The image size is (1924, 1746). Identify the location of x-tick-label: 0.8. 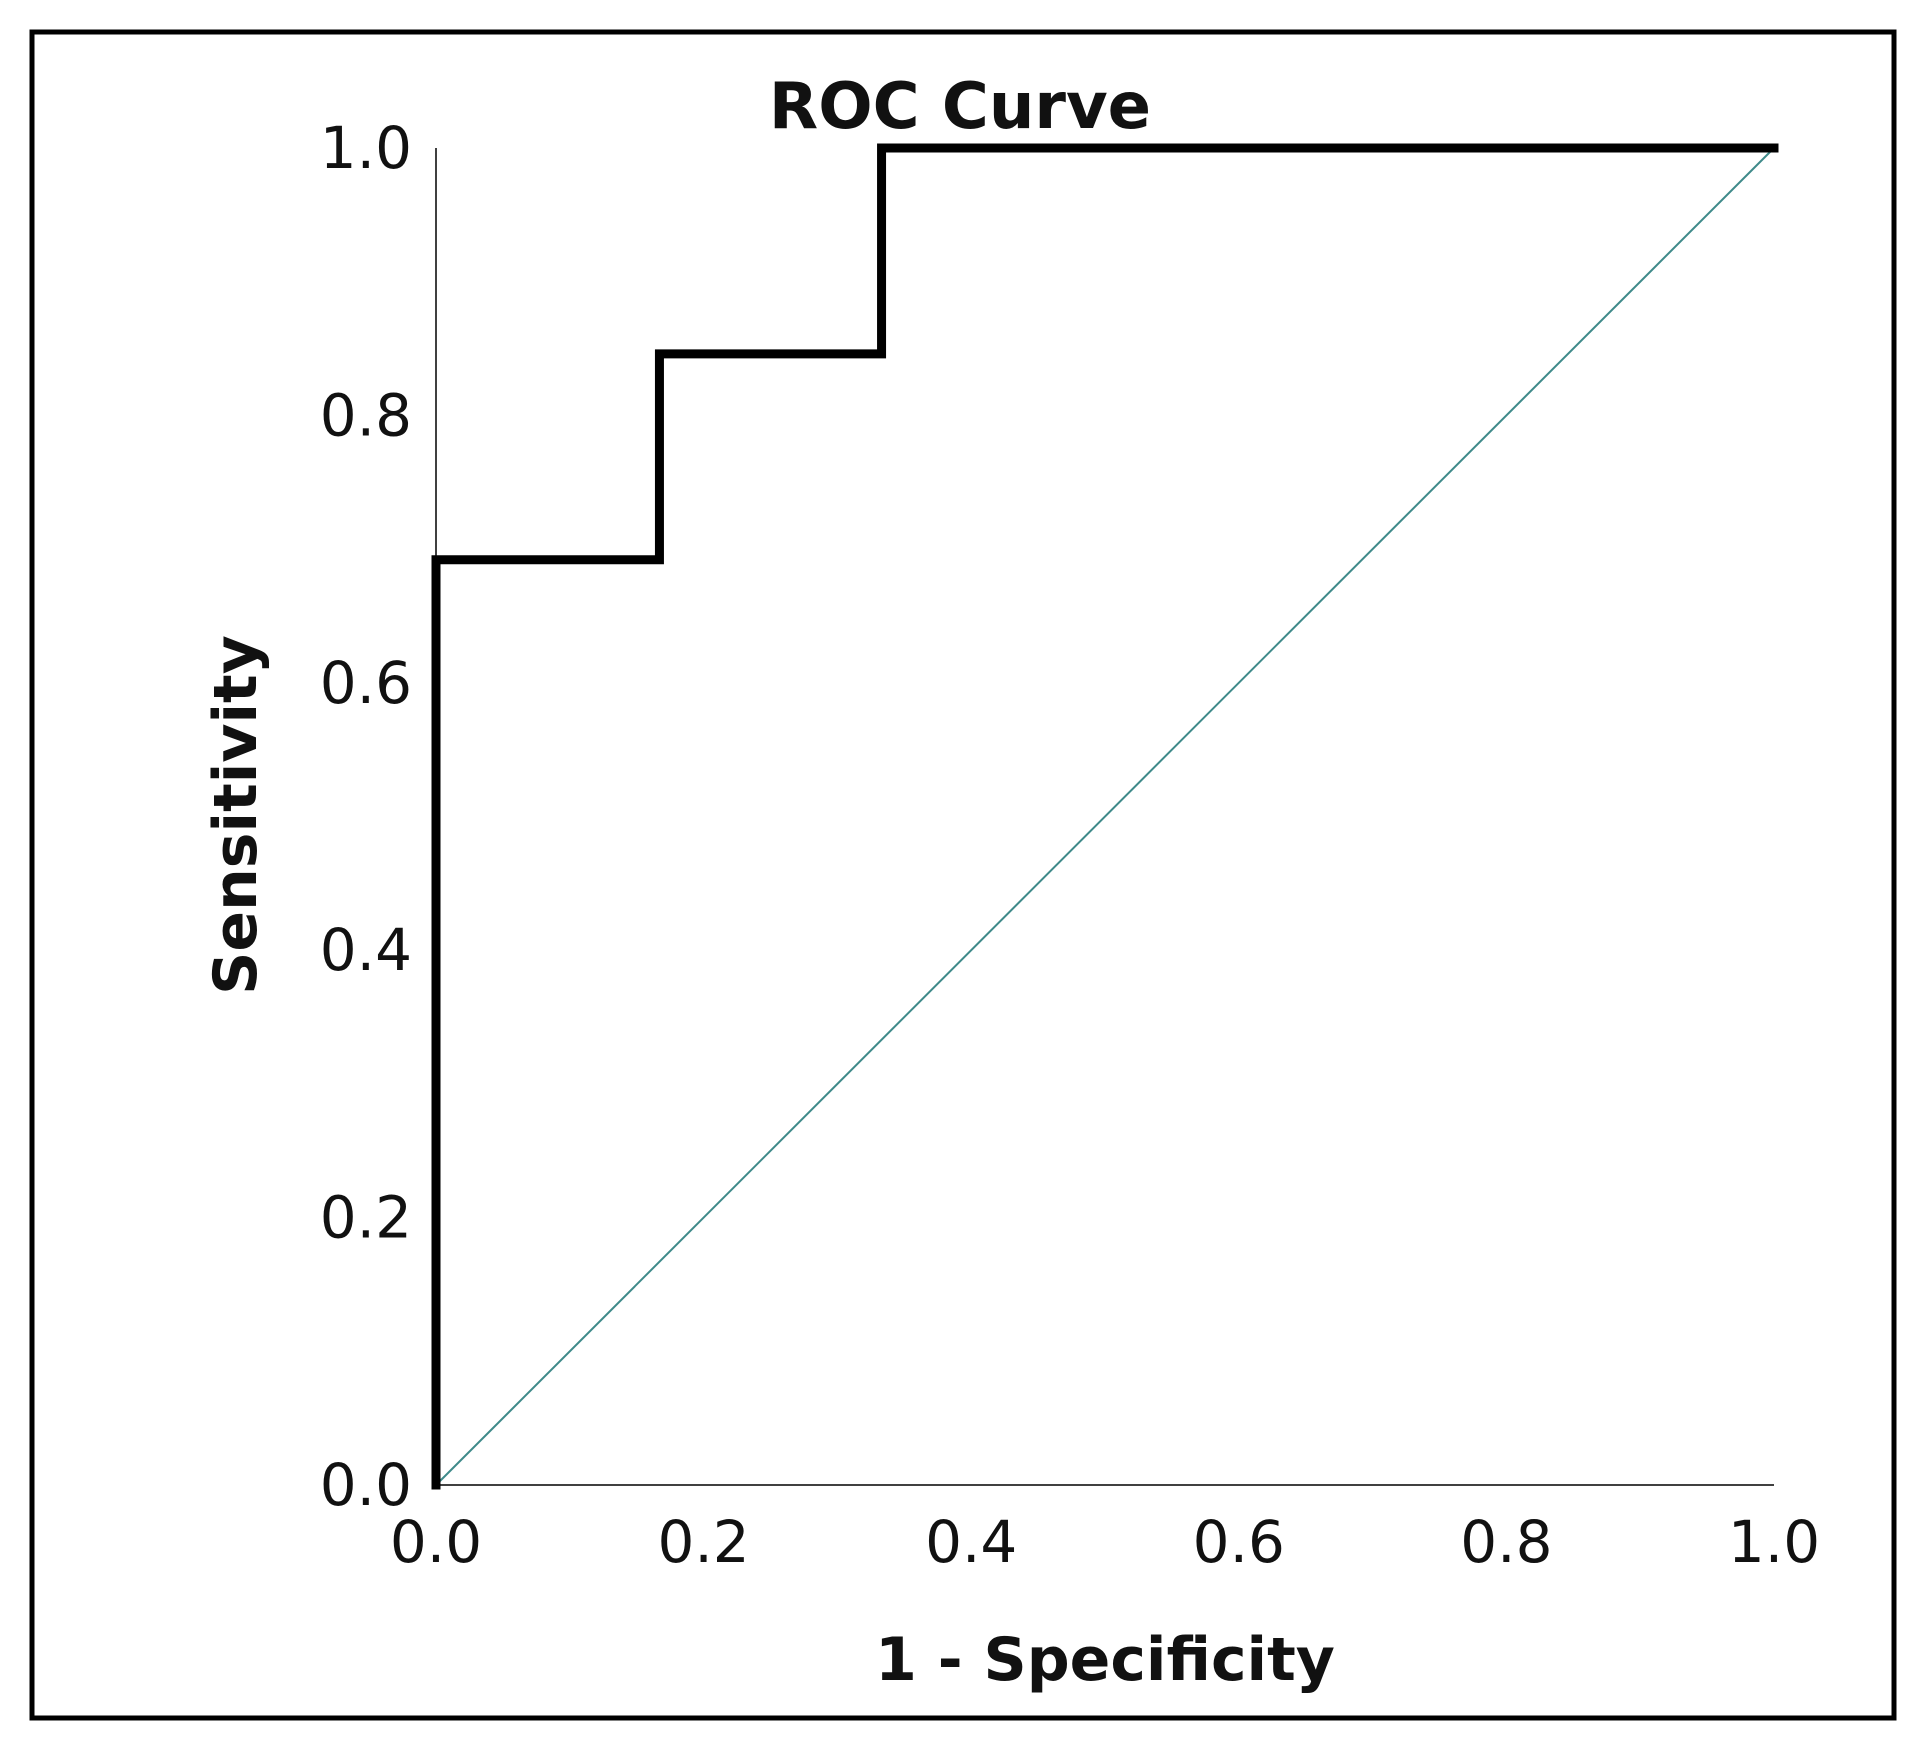
(1506, 1542).